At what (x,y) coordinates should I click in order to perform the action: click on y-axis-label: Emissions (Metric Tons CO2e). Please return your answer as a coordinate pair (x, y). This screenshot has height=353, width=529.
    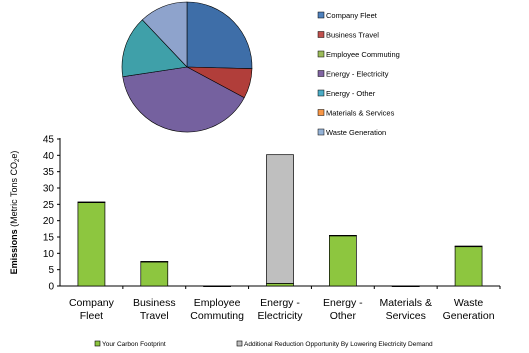
    Looking at the image, I should click on (15, 213).